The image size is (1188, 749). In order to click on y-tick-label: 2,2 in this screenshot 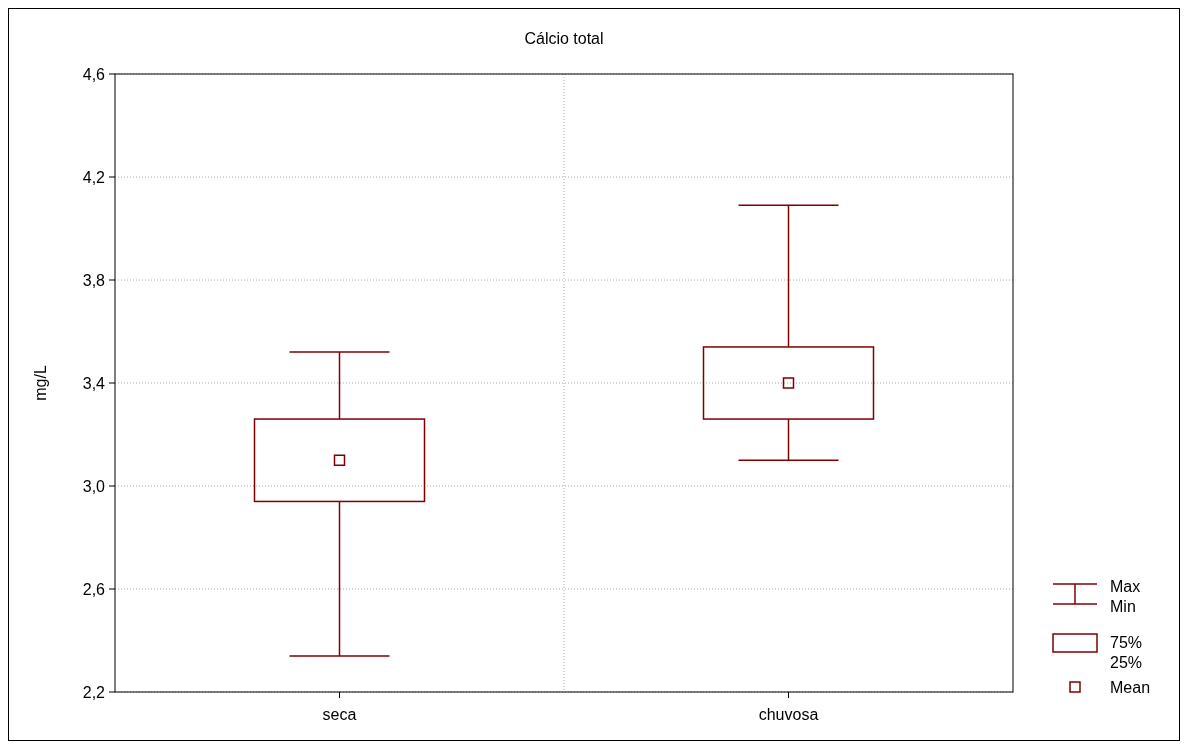, I will do `click(94, 692)`.